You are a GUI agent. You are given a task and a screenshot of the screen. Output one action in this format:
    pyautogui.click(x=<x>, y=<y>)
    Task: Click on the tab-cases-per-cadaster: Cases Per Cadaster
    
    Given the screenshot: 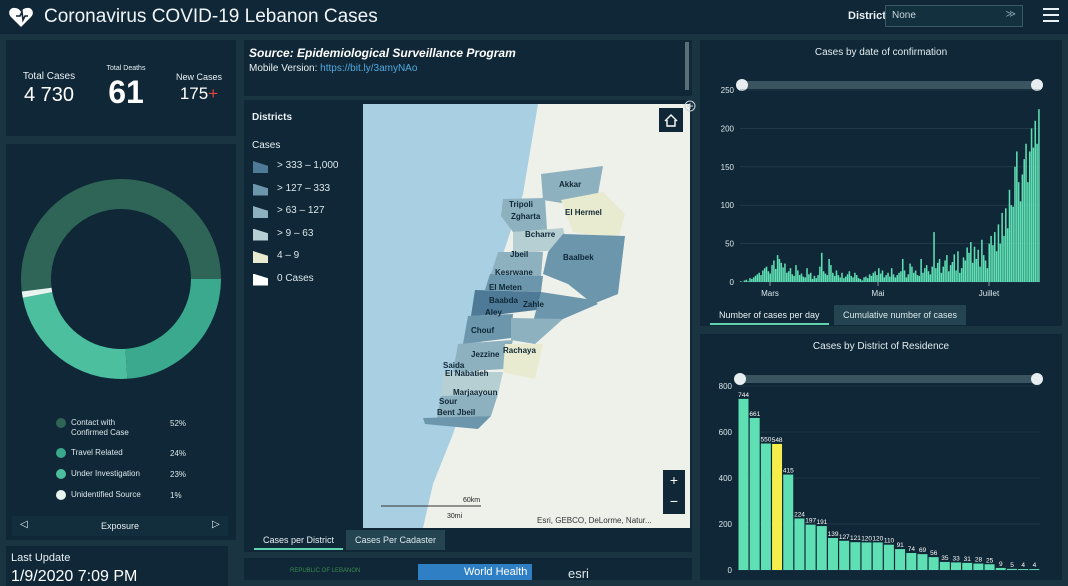 What is the action you would take?
    pyautogui.click(x=396, y=540)
    